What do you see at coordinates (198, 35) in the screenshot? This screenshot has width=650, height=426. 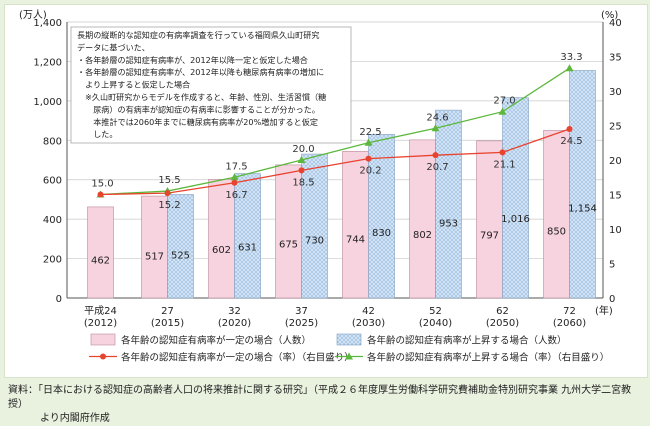 I see `note-line: 長期の縦断的な認知症の有病率調査を行っている福岡県久山町研究` at bounding box center [198, 35].